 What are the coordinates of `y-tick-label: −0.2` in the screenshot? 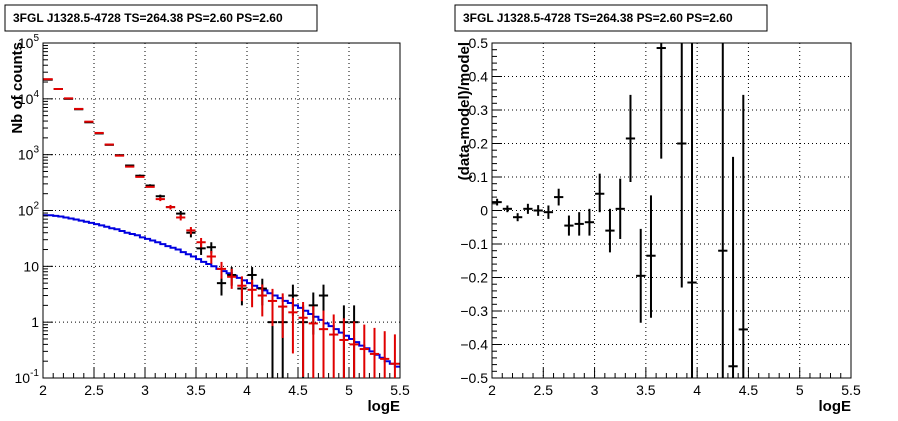 It's located at (474, 278).